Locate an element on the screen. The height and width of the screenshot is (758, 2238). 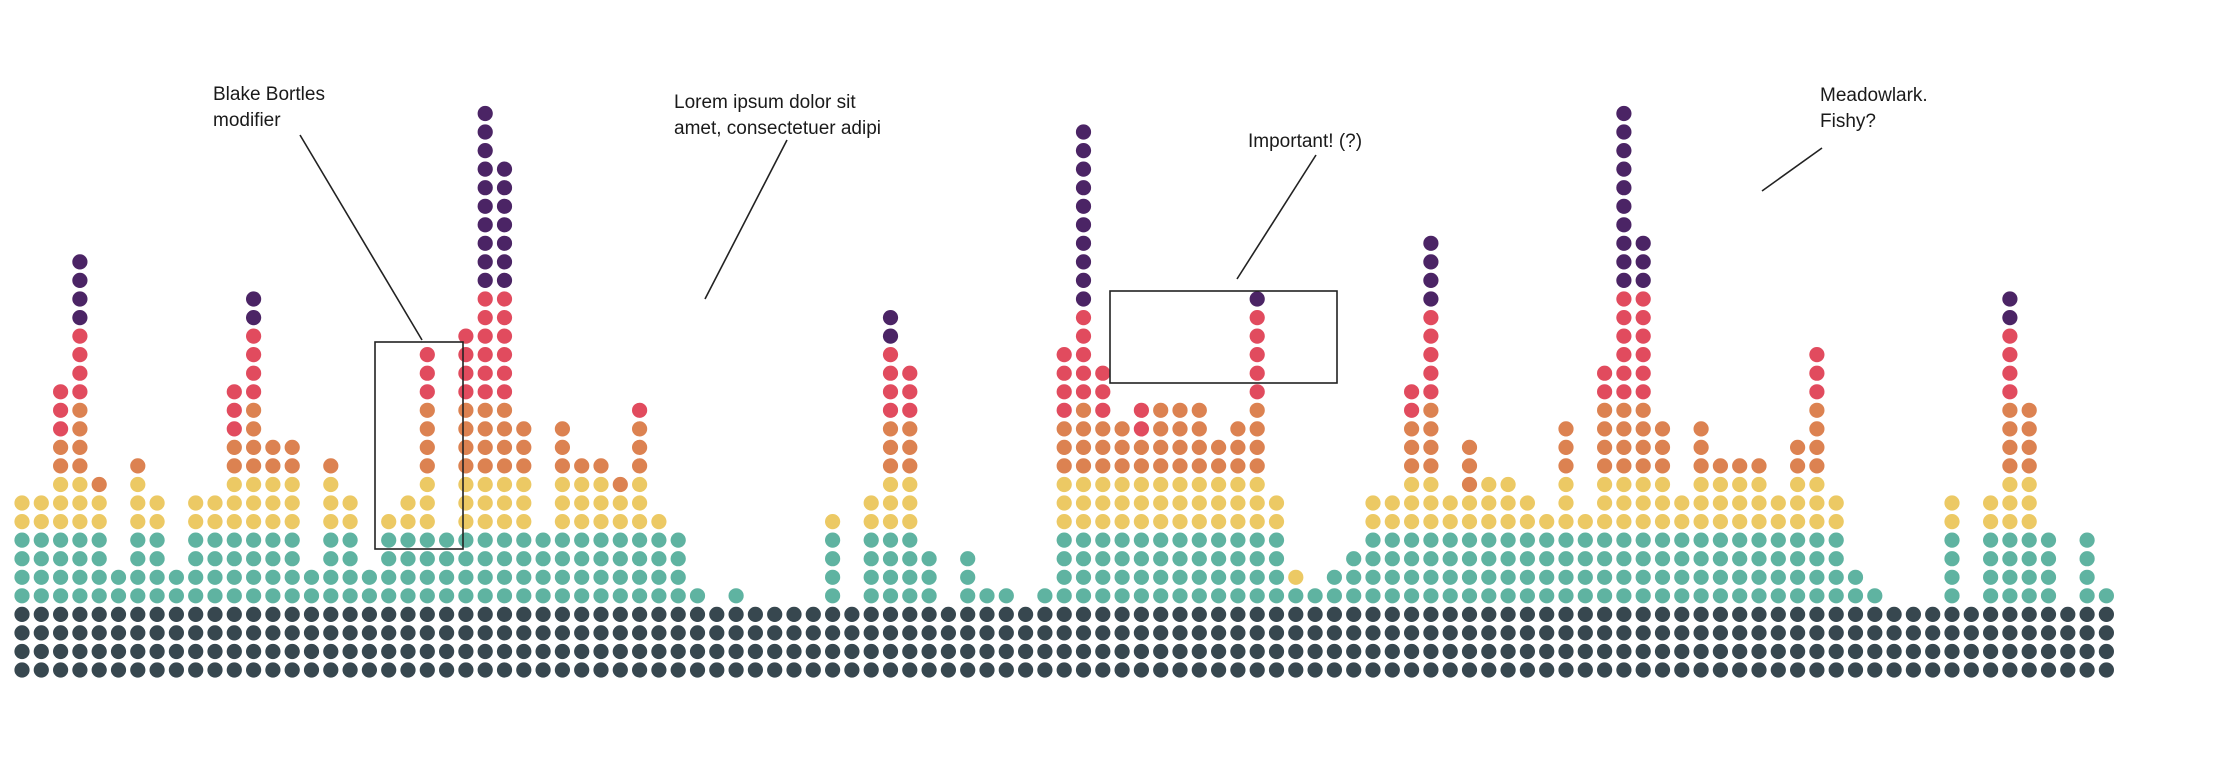
annotation-label: Important! (?) is located at coordinates (1305, 141).